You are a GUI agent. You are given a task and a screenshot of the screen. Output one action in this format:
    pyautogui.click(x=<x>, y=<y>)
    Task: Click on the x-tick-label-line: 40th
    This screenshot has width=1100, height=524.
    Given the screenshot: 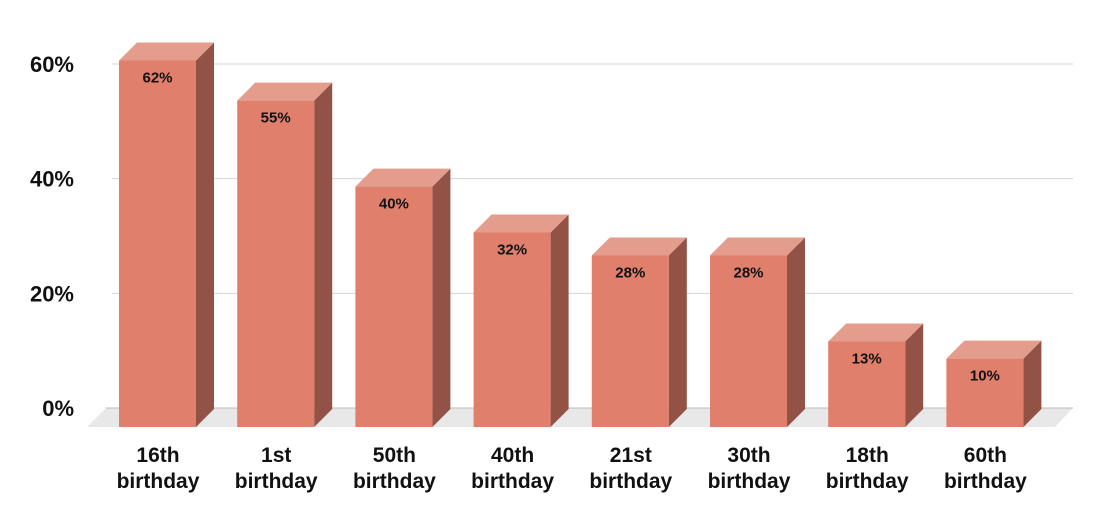 What is the action you would take?
    pyautogui.click(x=512, y=455)
    